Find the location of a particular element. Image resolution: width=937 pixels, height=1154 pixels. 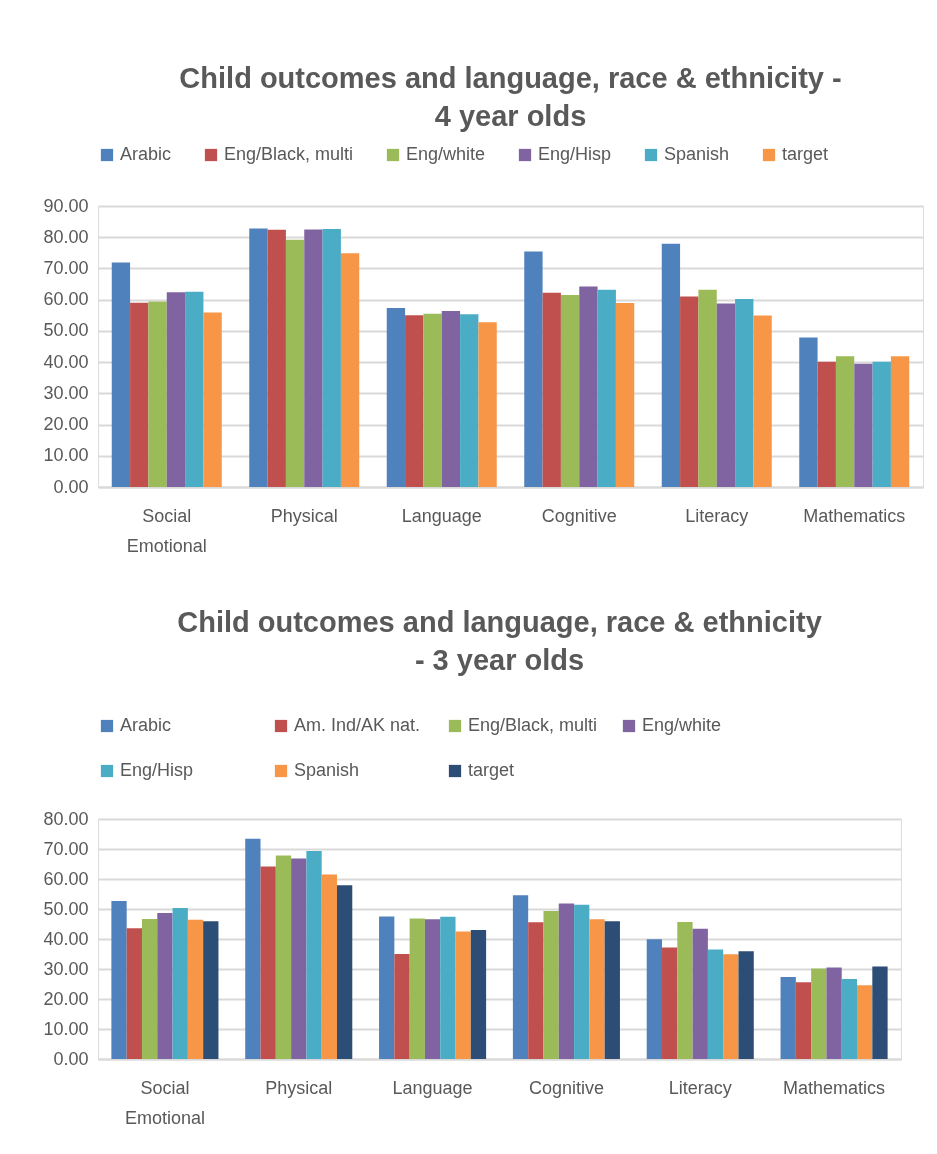

x-tick-label: Social Emotional is located at coordinates (164, 1102).